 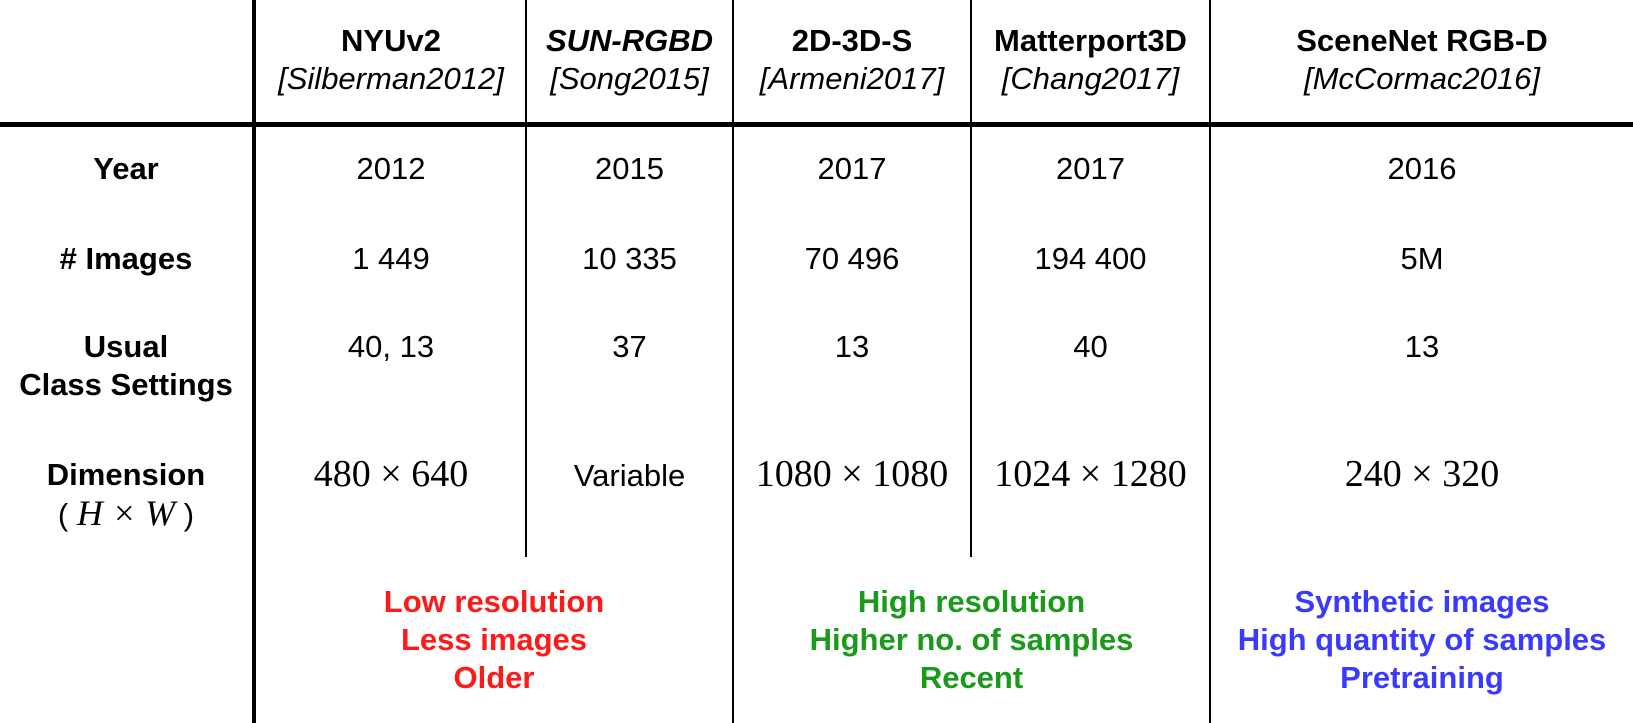 I want to click on note-line: High resolution, so click(x=971, y=601).